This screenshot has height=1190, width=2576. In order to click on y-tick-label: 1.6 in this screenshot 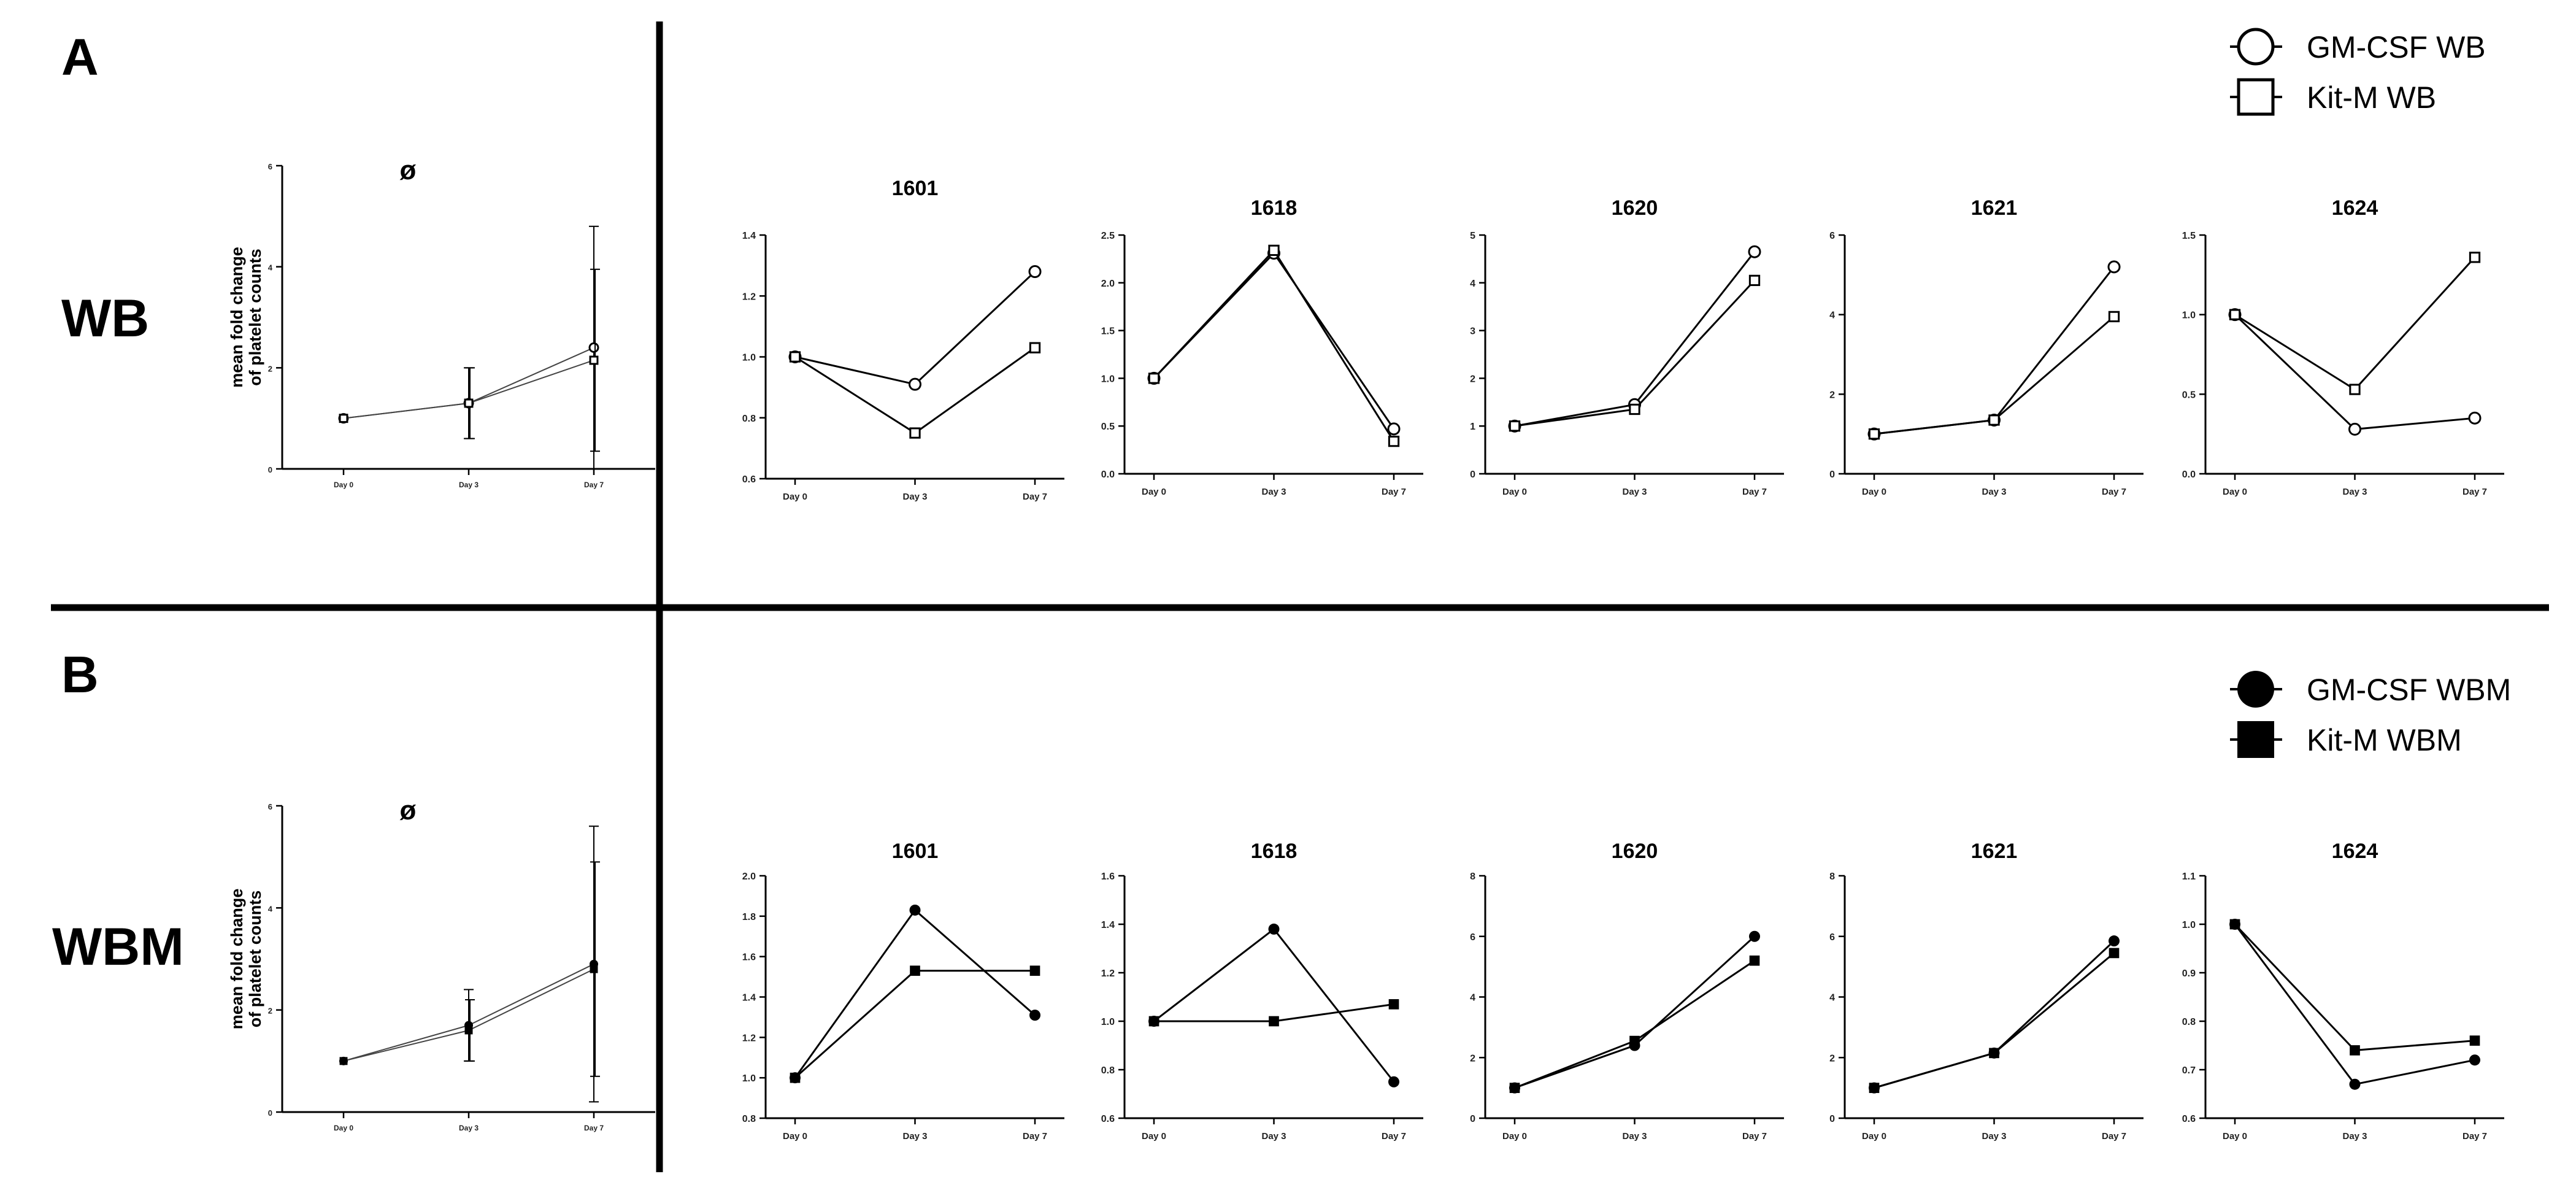, I will do `click(1108, 876)`.